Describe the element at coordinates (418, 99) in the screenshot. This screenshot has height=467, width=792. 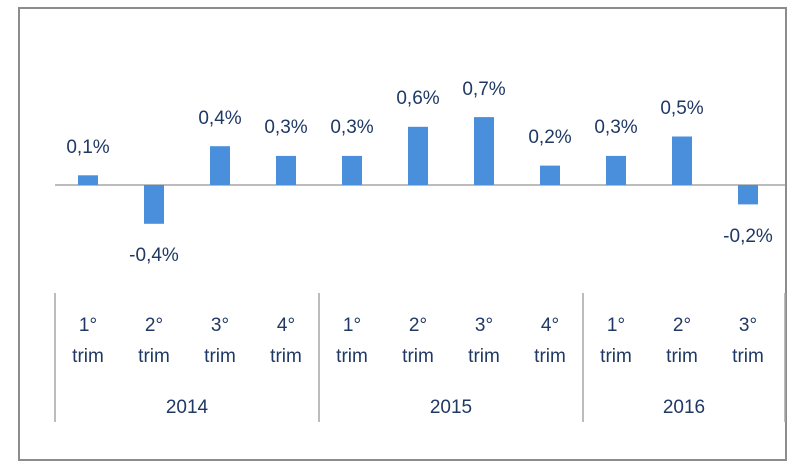
I see `data-label: 0,6%` at that location.